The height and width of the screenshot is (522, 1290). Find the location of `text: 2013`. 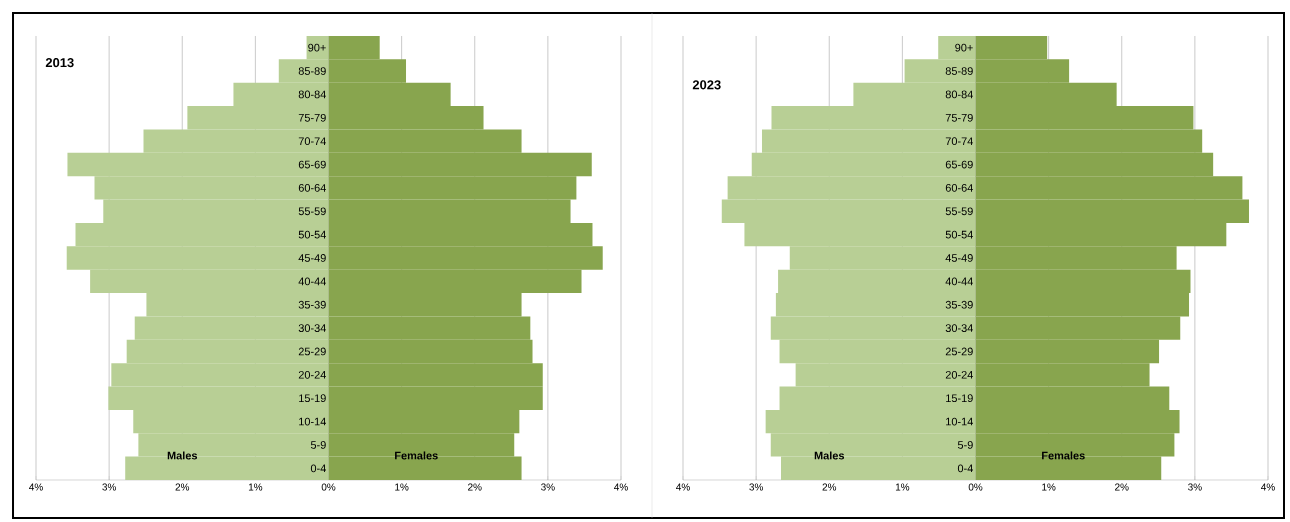

text: 2013 is located at coordinates (59, 63).